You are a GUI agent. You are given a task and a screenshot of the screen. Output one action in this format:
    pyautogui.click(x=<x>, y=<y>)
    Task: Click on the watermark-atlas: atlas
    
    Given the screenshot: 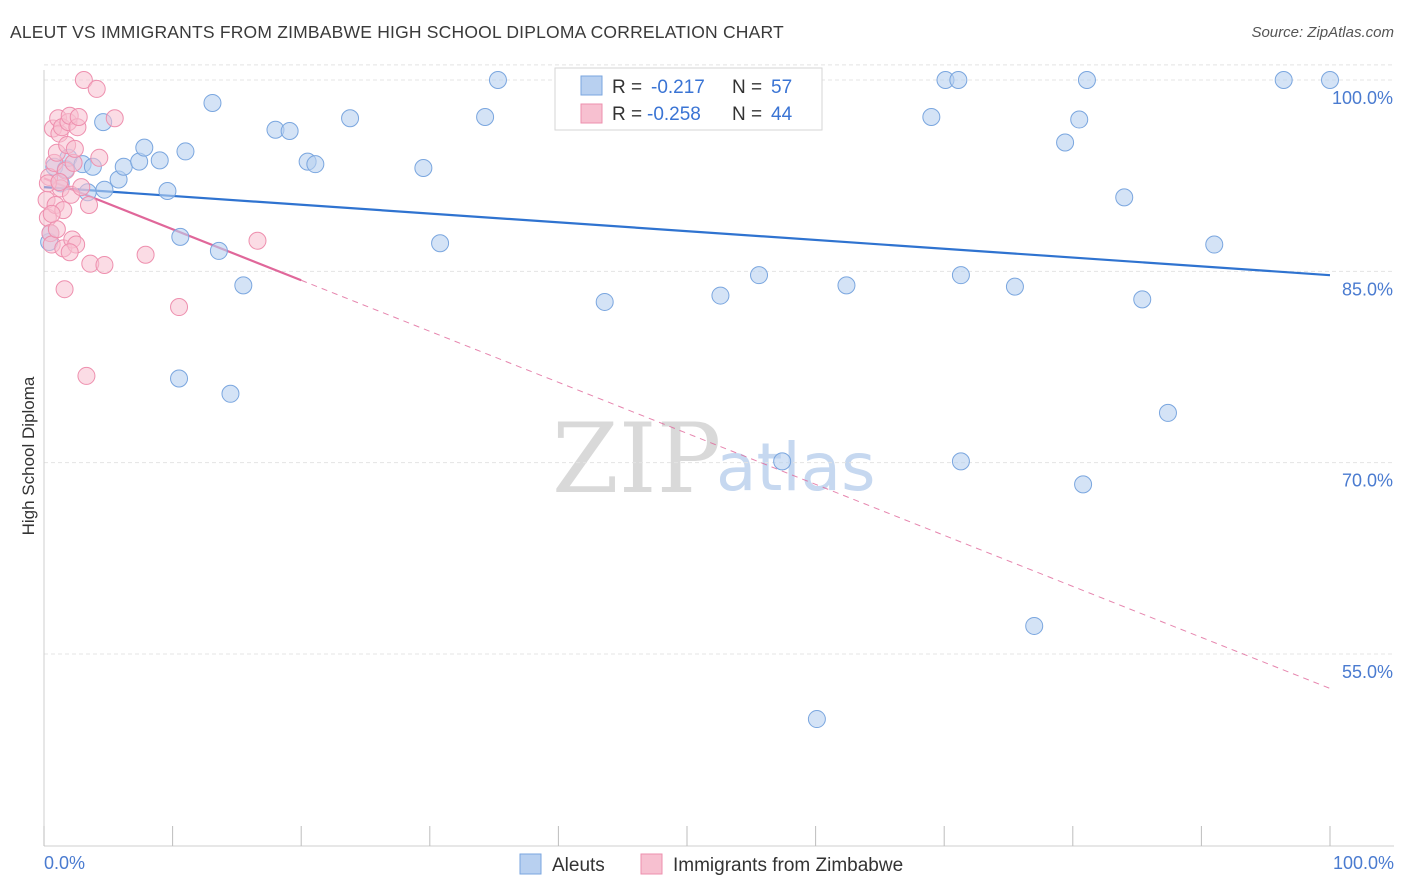 What is the action you would take?
    pyautogui.click(x=796, y=467)
    